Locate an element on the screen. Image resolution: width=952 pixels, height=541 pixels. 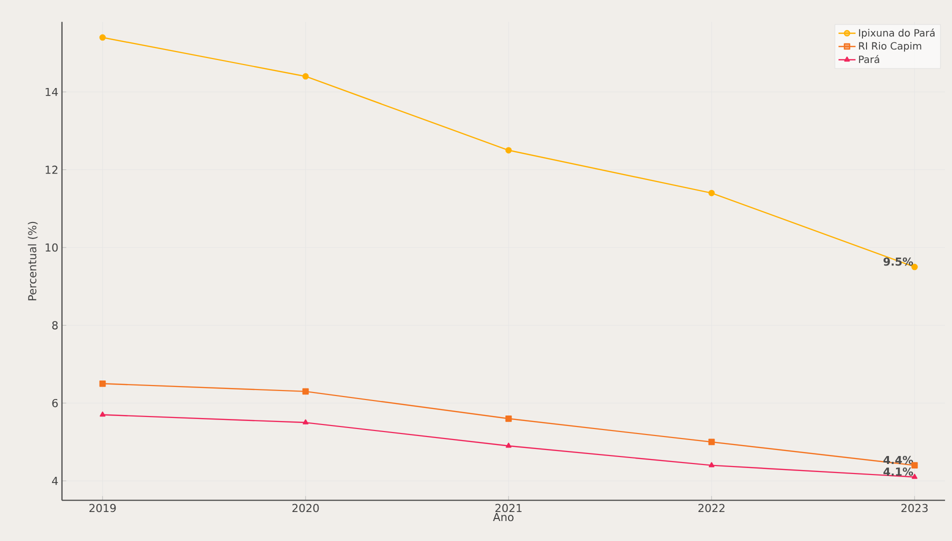
y-axis-title: Percentual (%) is located at coordinates (33, 261).